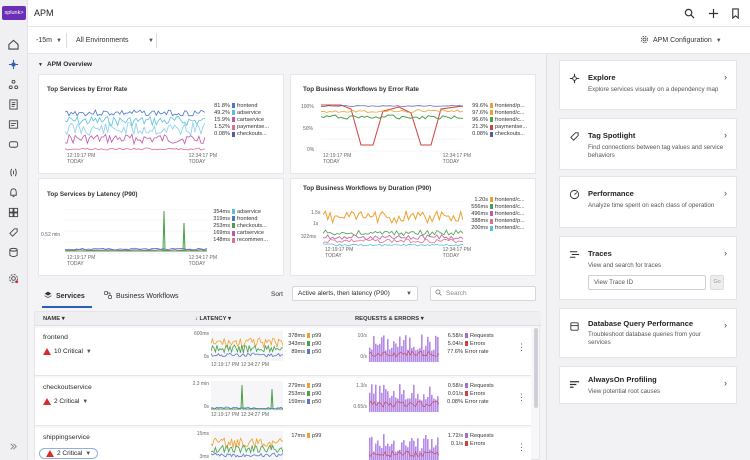  Describe the element at coordinates (304, 385) in the screenshot. I see `latency-value: 279ms p99` at that location.